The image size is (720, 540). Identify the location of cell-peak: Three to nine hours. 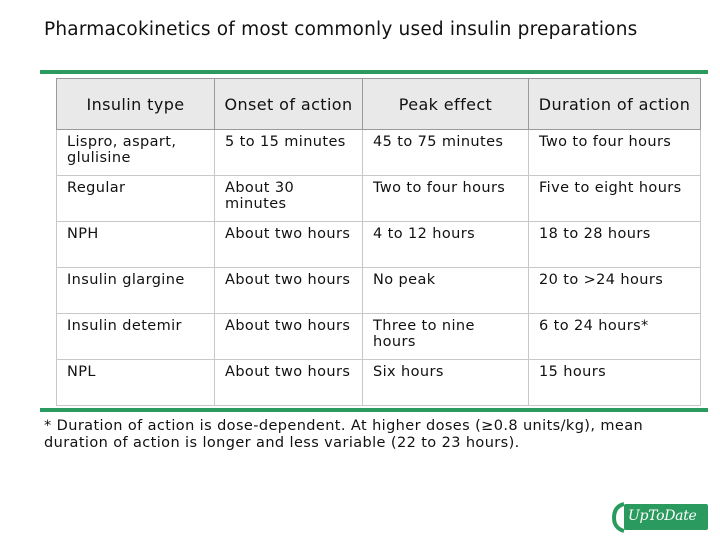
(445, 336).